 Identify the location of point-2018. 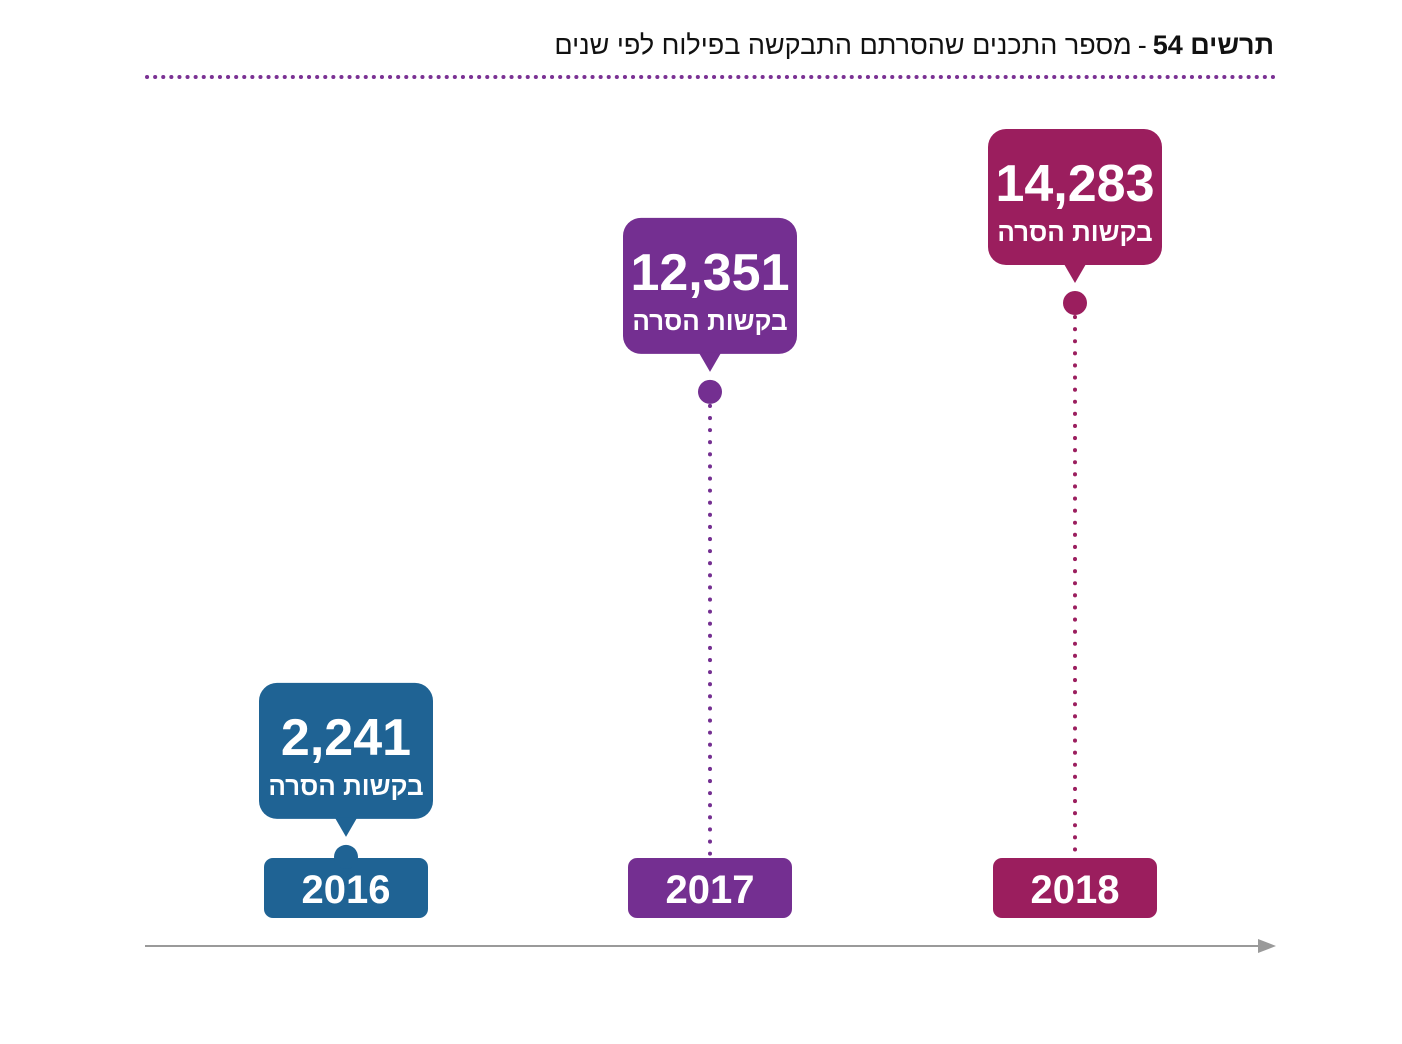
(1075, 303).